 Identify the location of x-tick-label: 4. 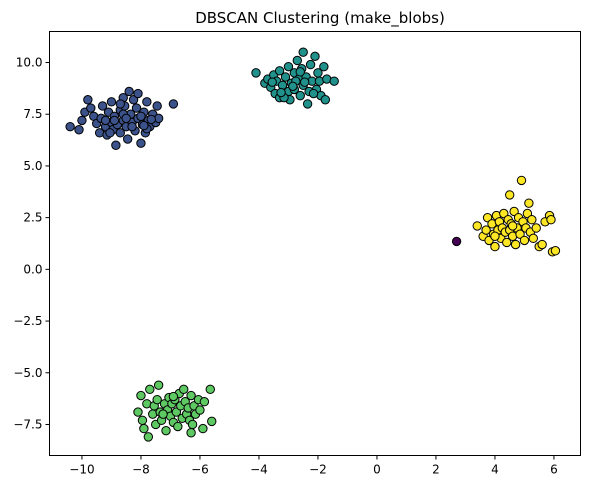
(495, 470).